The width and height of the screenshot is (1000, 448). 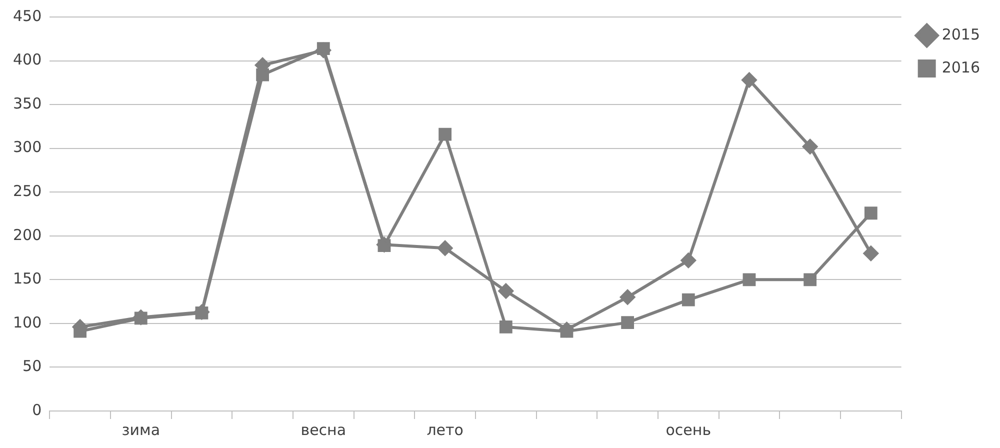 What do you see at coordinates (27, 59) in the screenshot?
I see `y-tick-label: 400` at bounding box center [27, 59].